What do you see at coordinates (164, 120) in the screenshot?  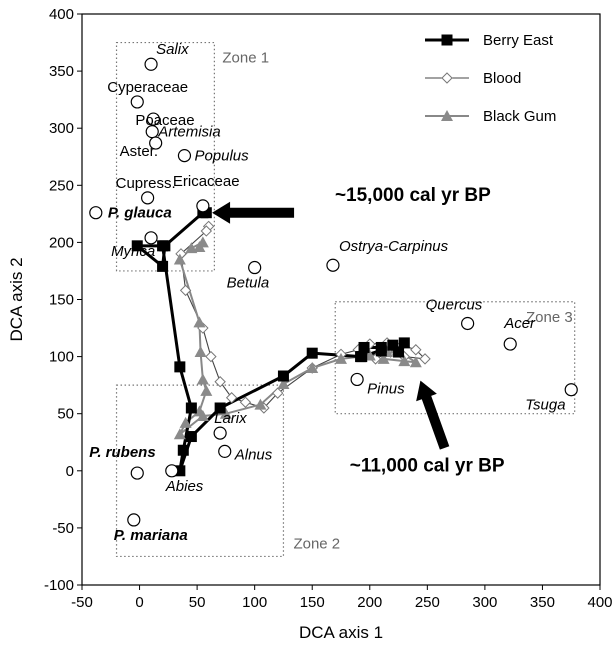 I see `taxon-label-poaceae: Poaceae` at bounding box center [164, 120].